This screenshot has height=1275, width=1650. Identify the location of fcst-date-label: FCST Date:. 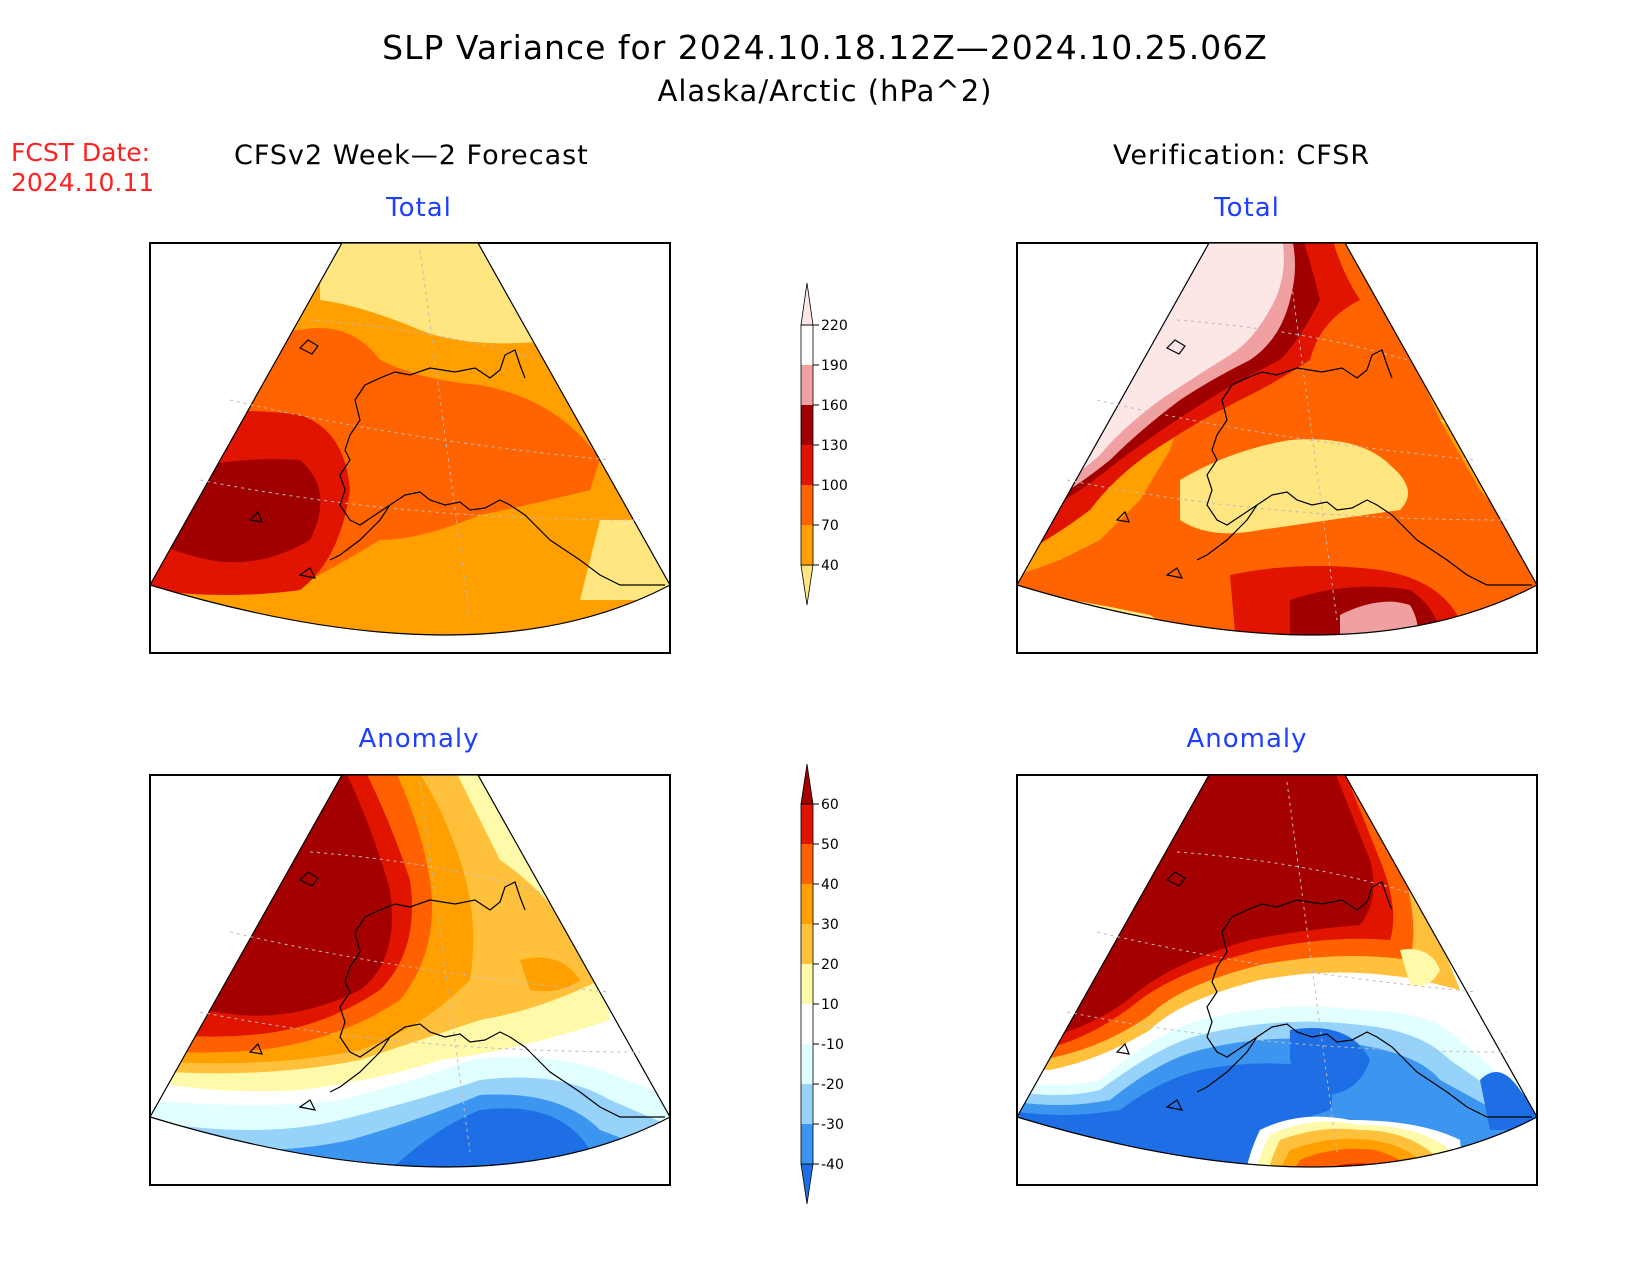
(81, 152).